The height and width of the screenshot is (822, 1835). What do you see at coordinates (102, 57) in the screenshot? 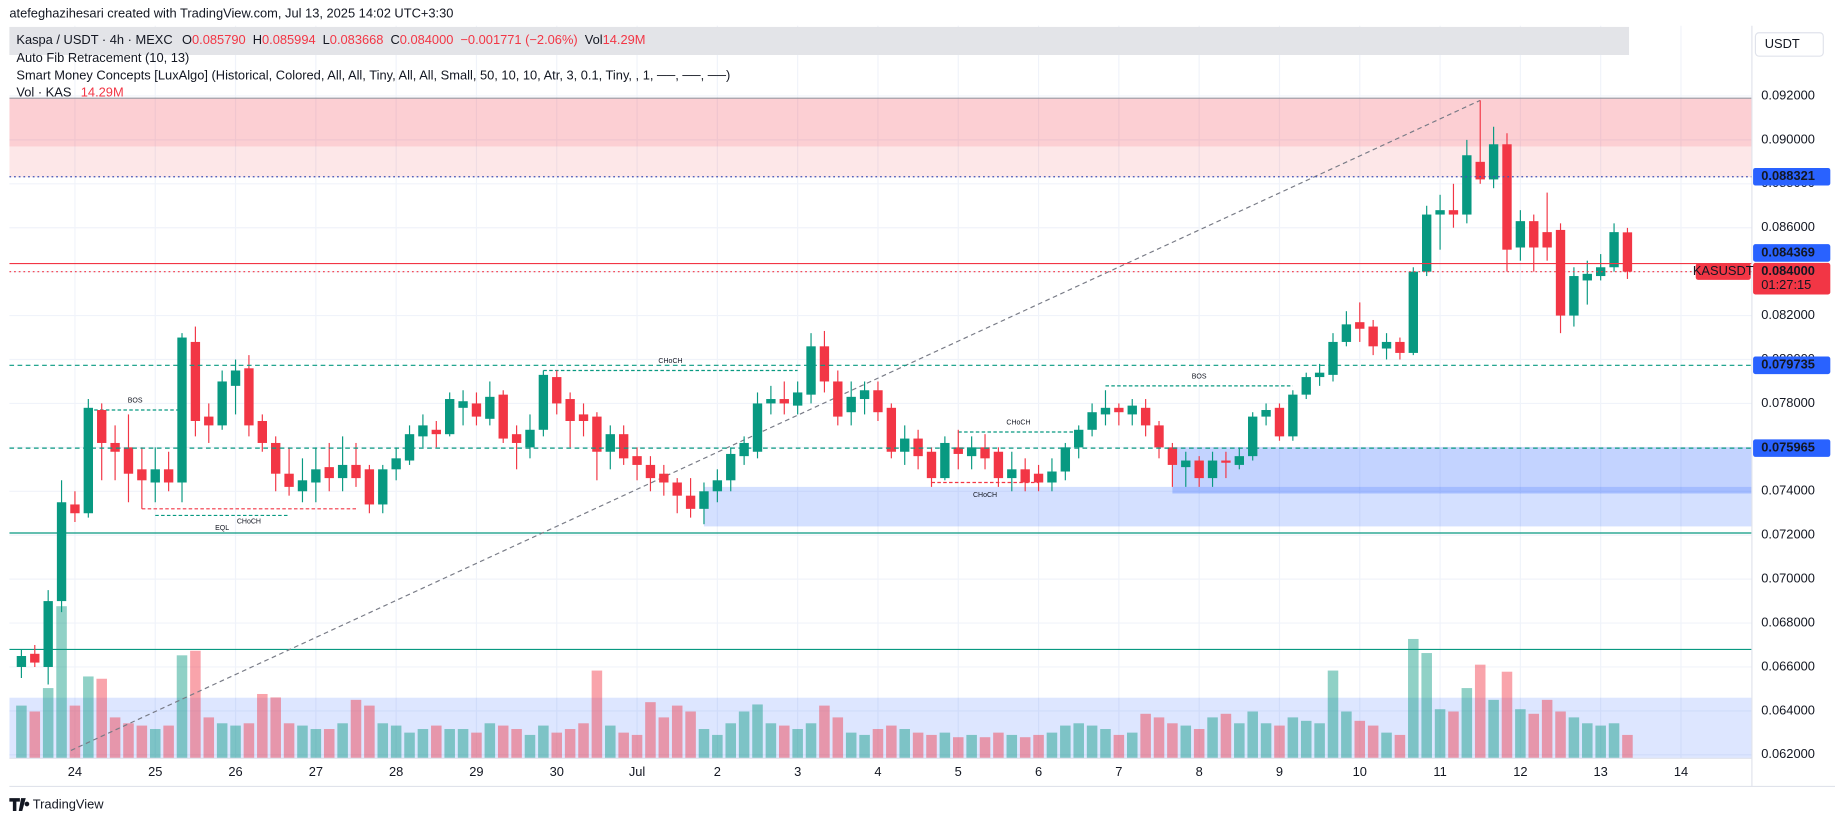
I see `indicator: Auto Fib Retracement (10, 13)` at bounding box center [102, 57].